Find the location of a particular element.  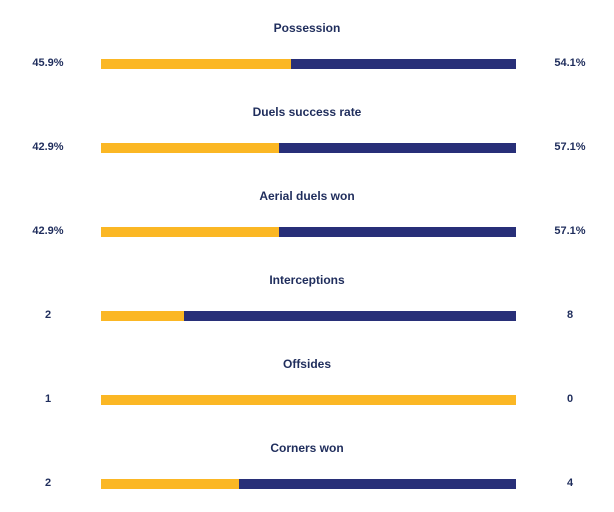

home-value: 1 is located at coordinates (48, 399).